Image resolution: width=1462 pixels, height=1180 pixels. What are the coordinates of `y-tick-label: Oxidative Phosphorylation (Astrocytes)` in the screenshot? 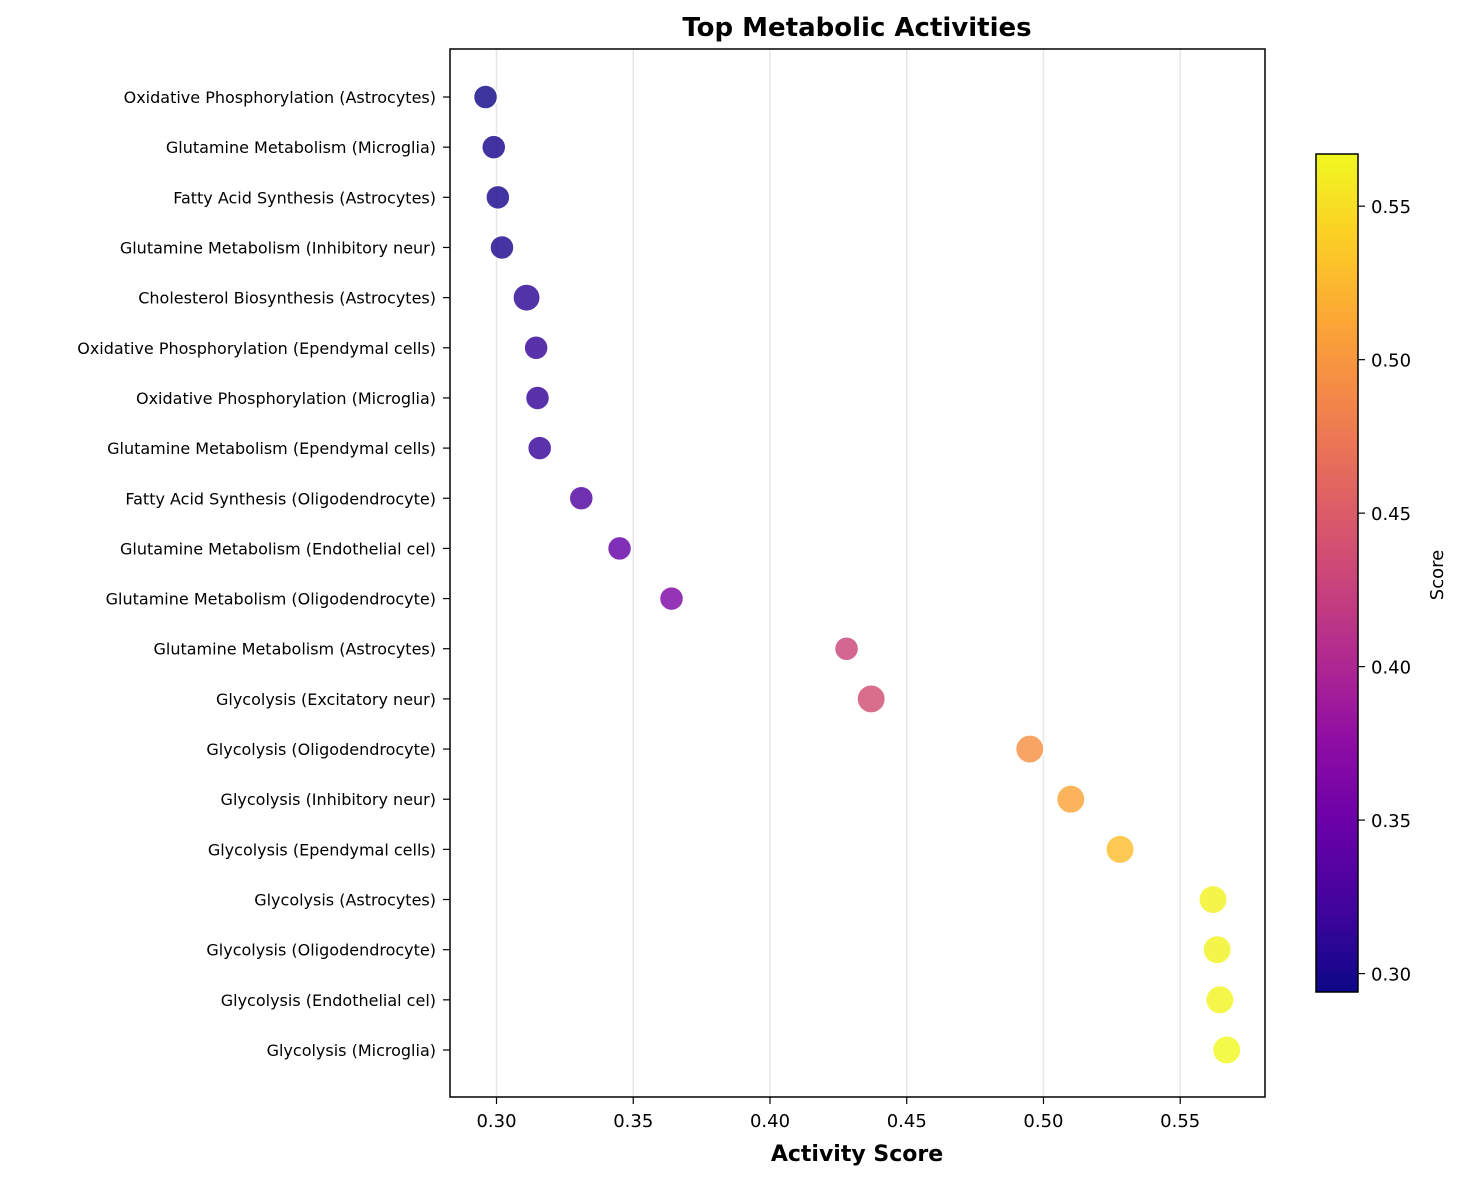 It's located at (280, 97).